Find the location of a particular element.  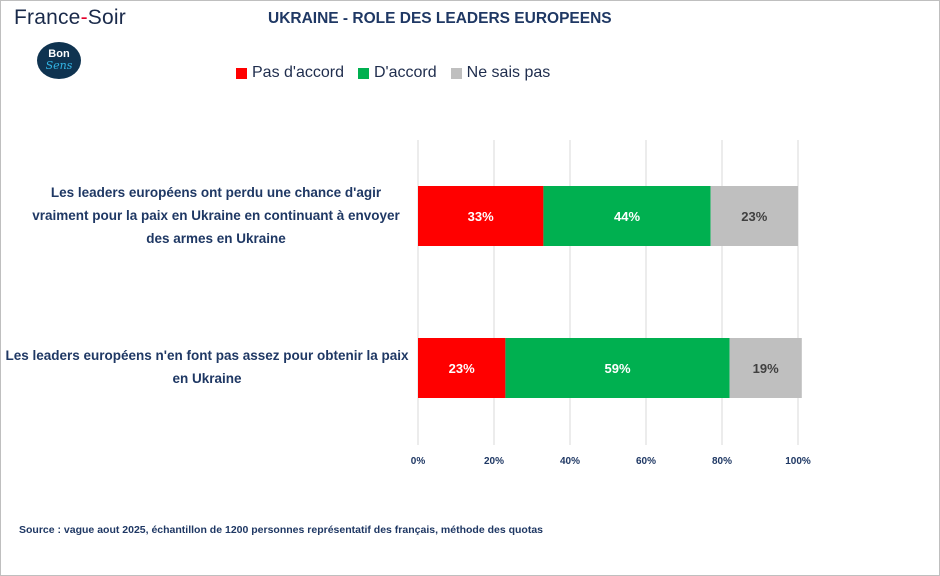

legend: Pas d'accord D'accord Ne sais pas is located at coordinates (400, 73).